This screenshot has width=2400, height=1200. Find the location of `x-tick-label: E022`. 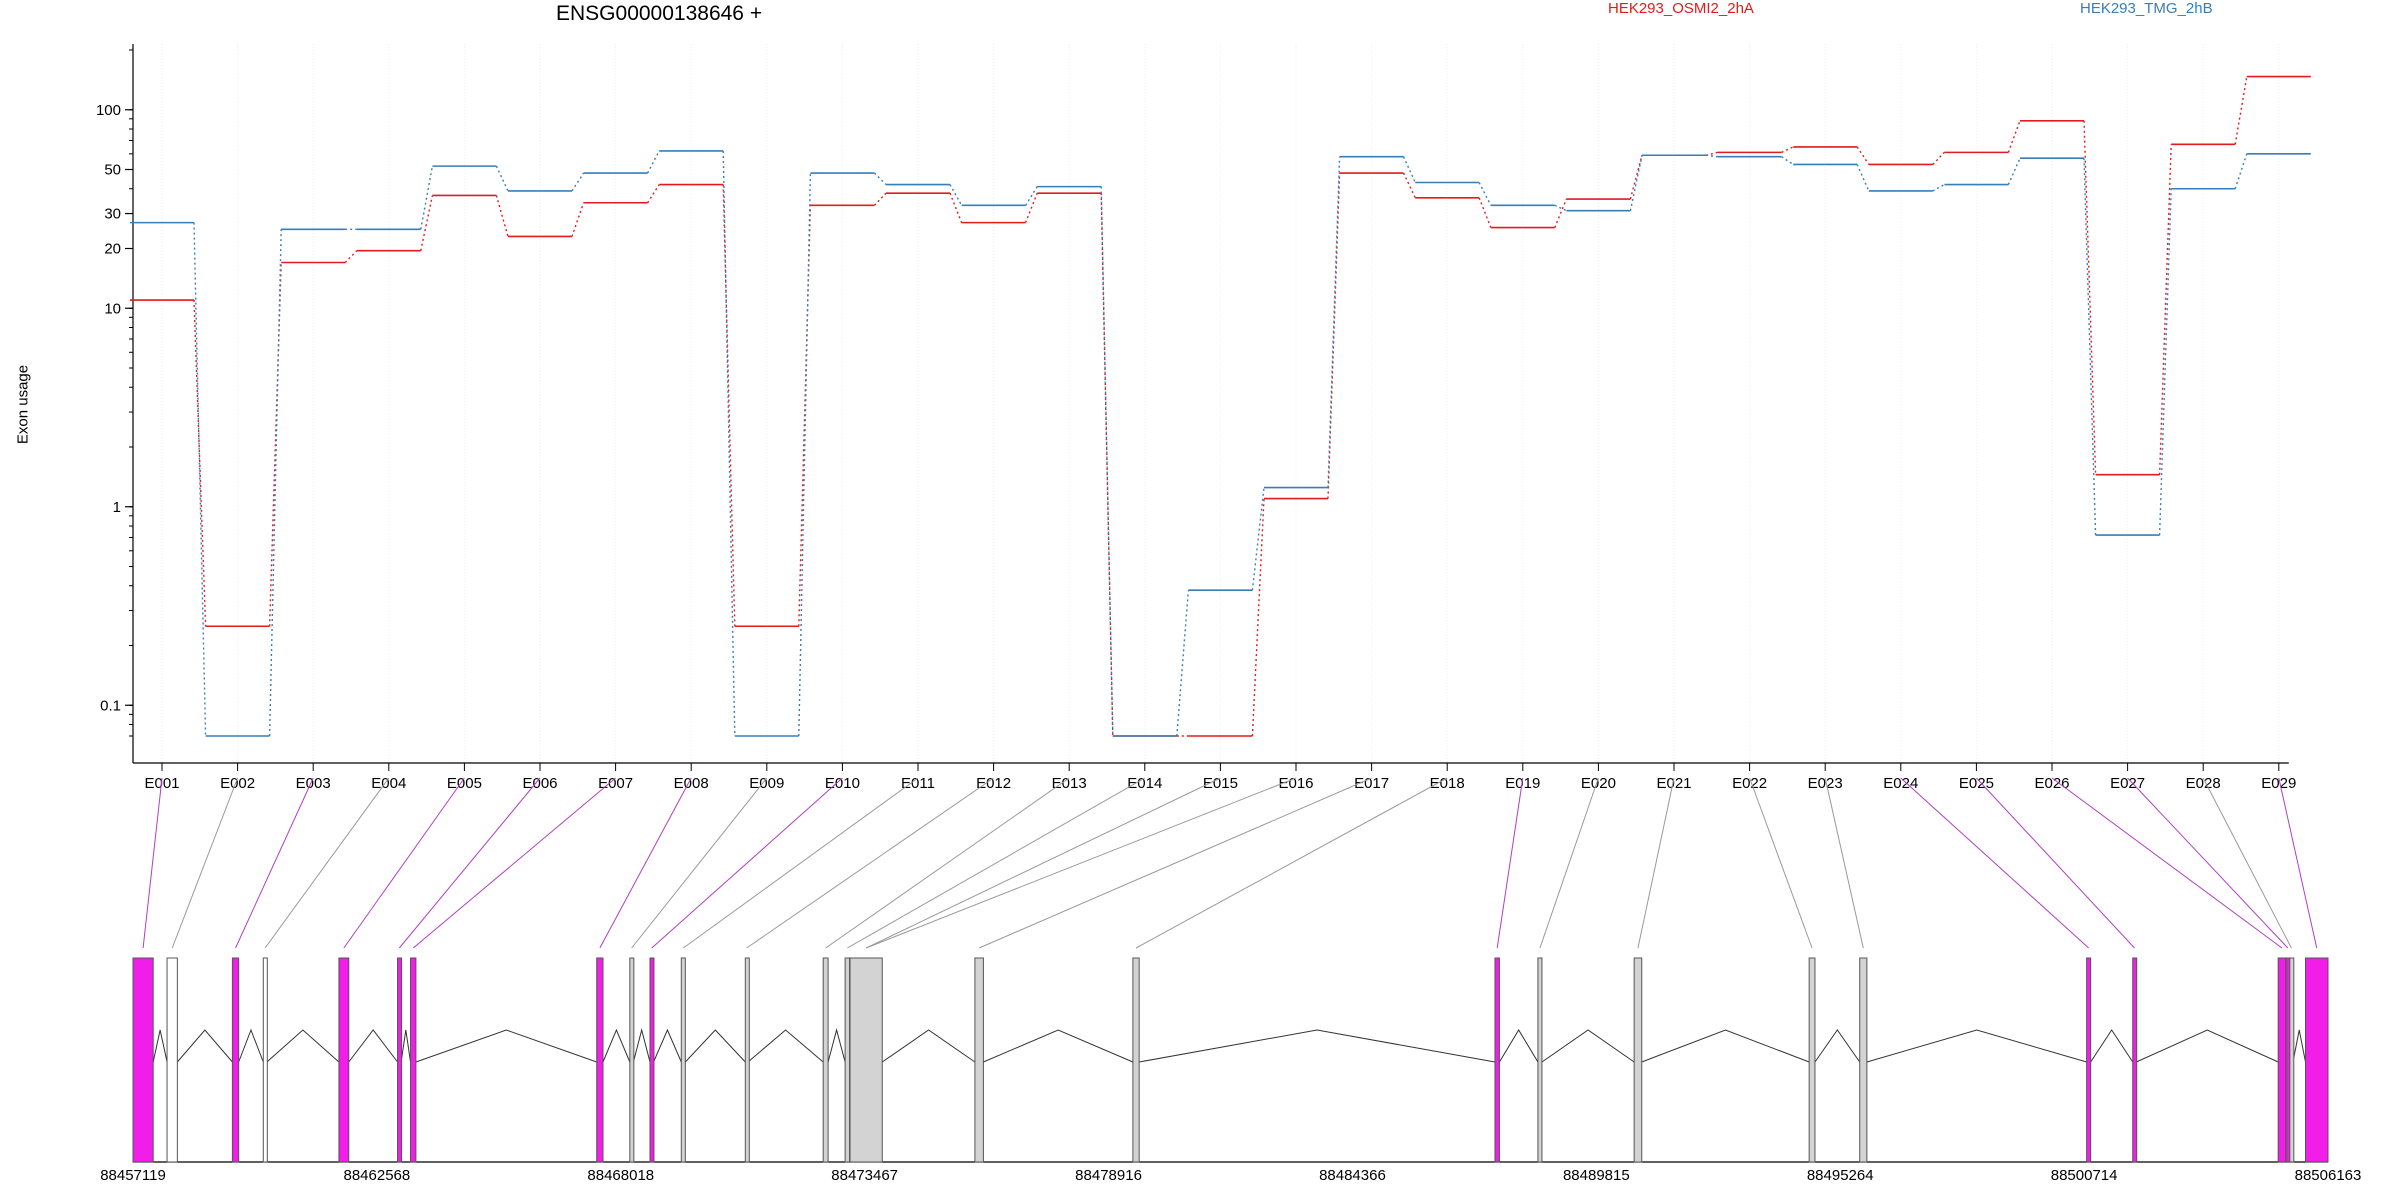

x-tick-label: E022 is located at coordinates (1749, 783).